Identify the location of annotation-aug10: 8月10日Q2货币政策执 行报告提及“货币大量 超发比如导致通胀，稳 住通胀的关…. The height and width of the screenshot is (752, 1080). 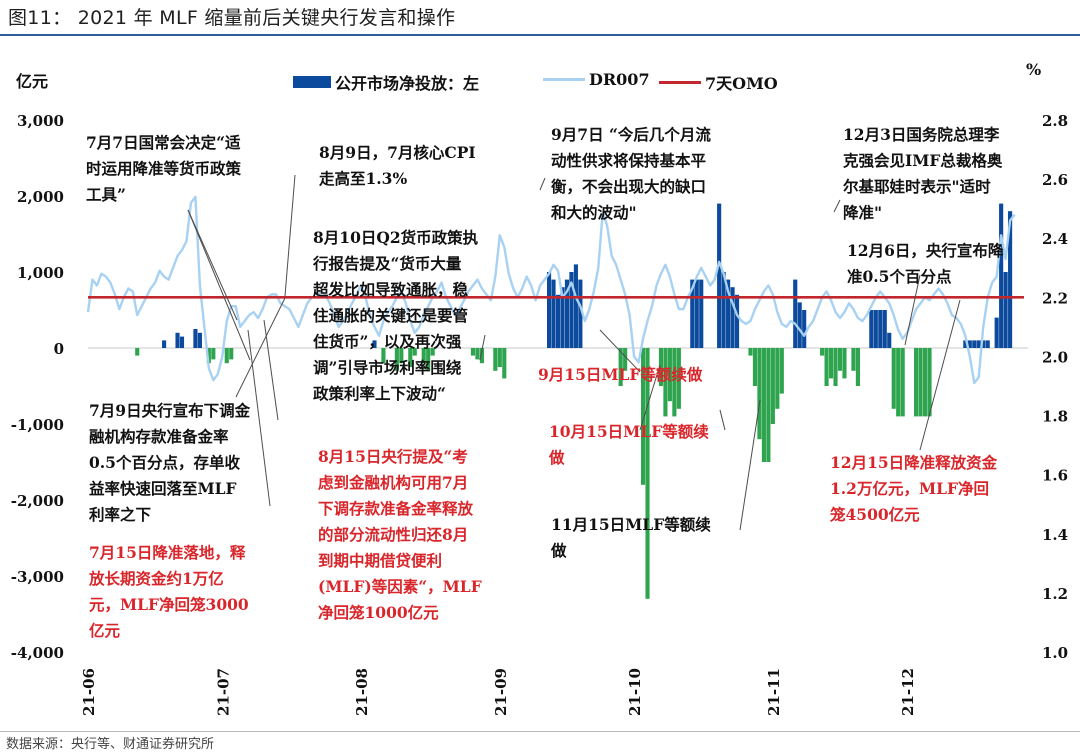
(396, 315).